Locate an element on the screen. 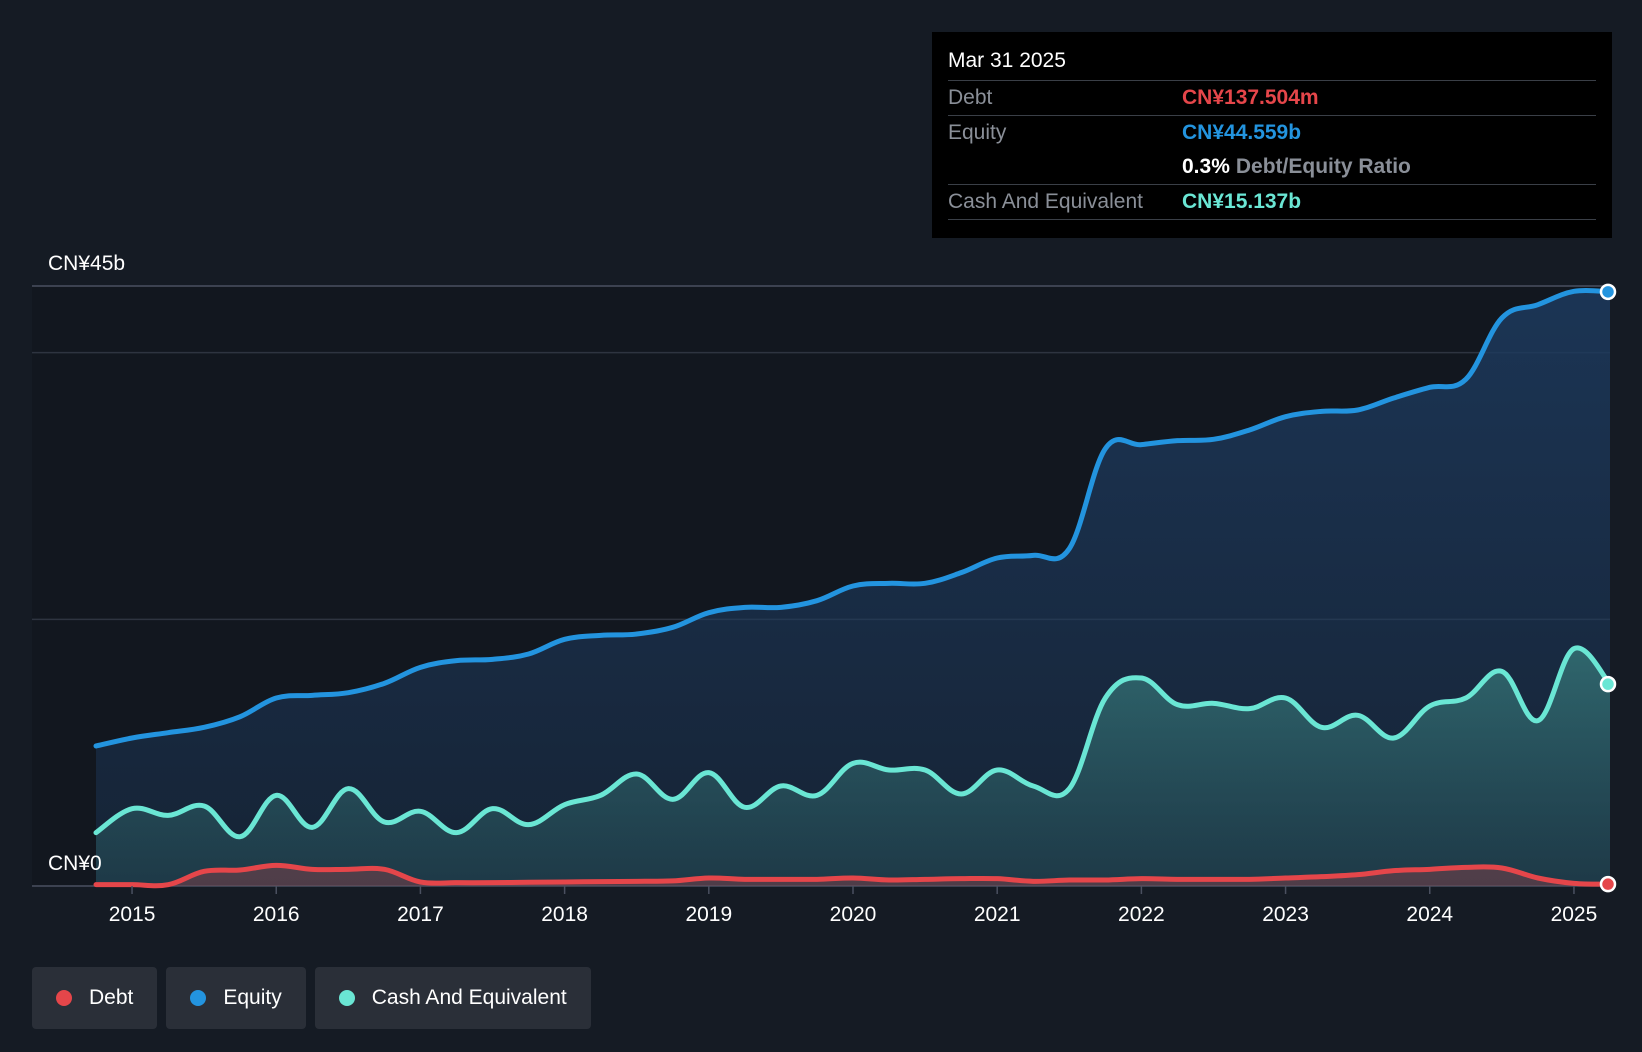 Image resolution: width=1642 pixels, height=1052 pixels. tooltip-cash-value: CN¥15.137b is located at coordinates (1242, 201).